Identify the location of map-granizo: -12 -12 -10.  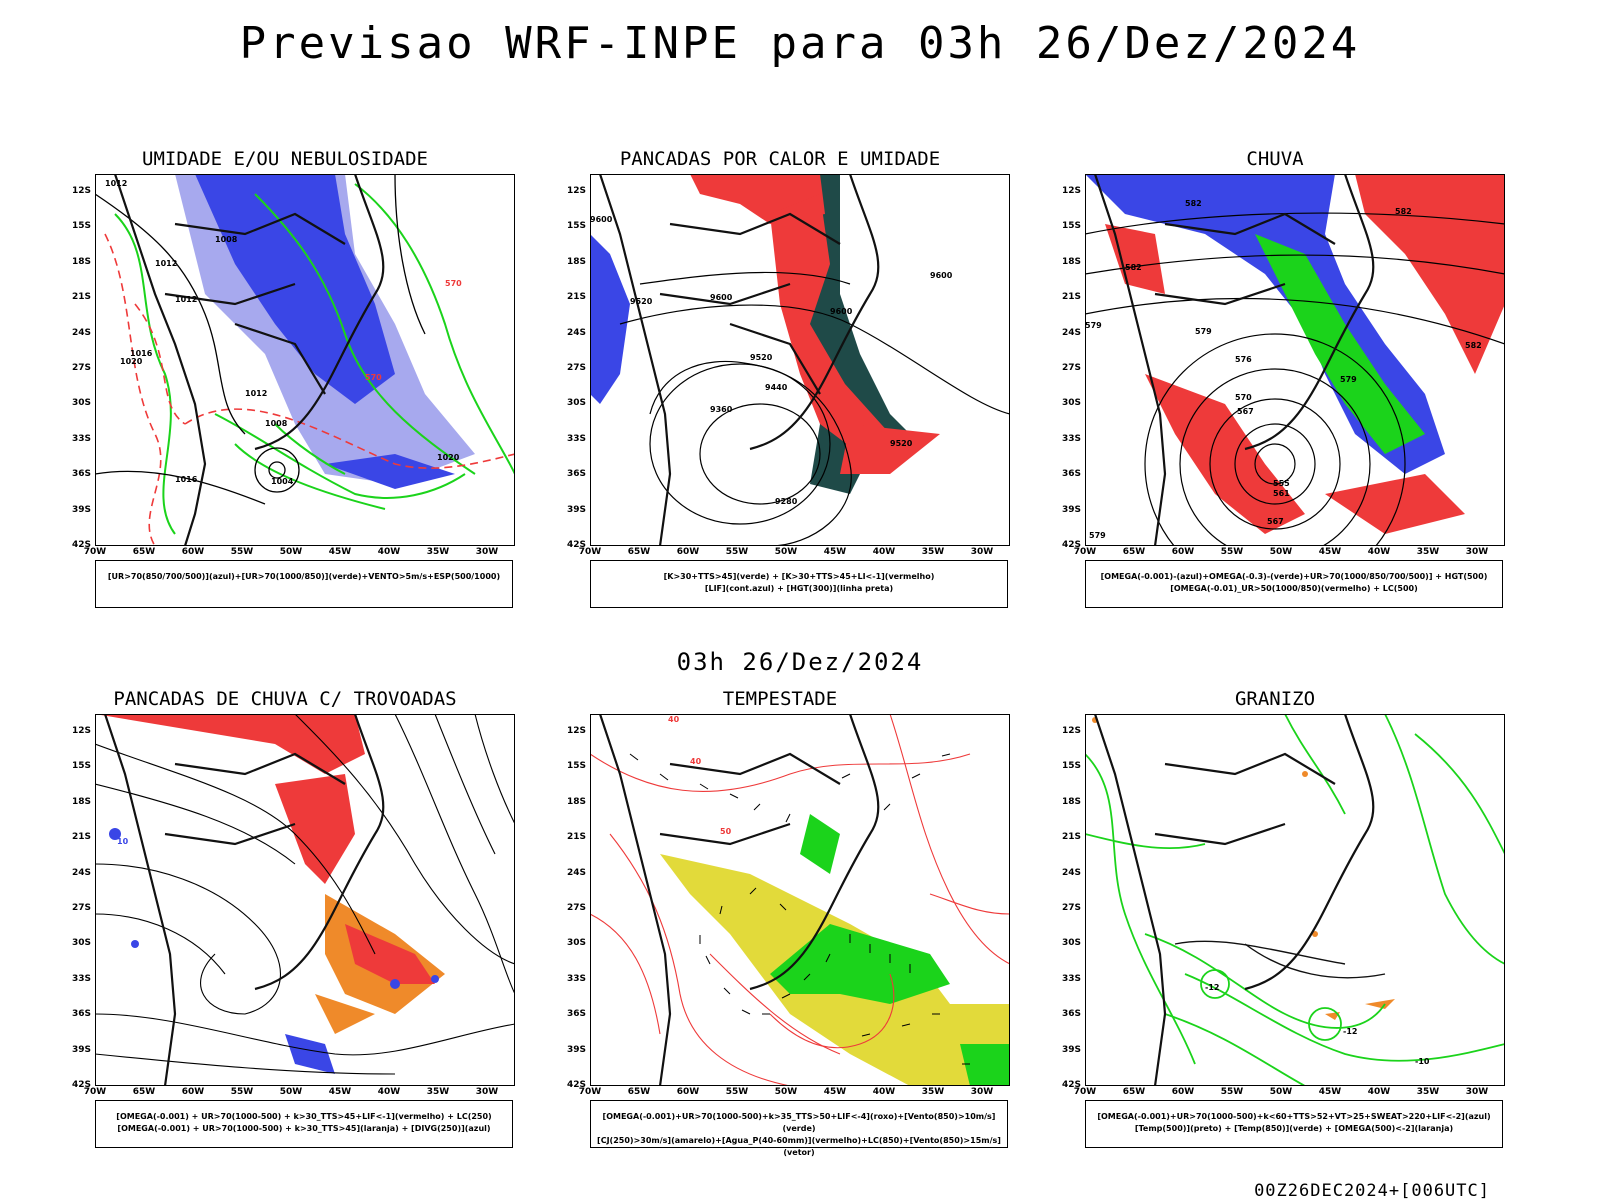
(1295, 900).